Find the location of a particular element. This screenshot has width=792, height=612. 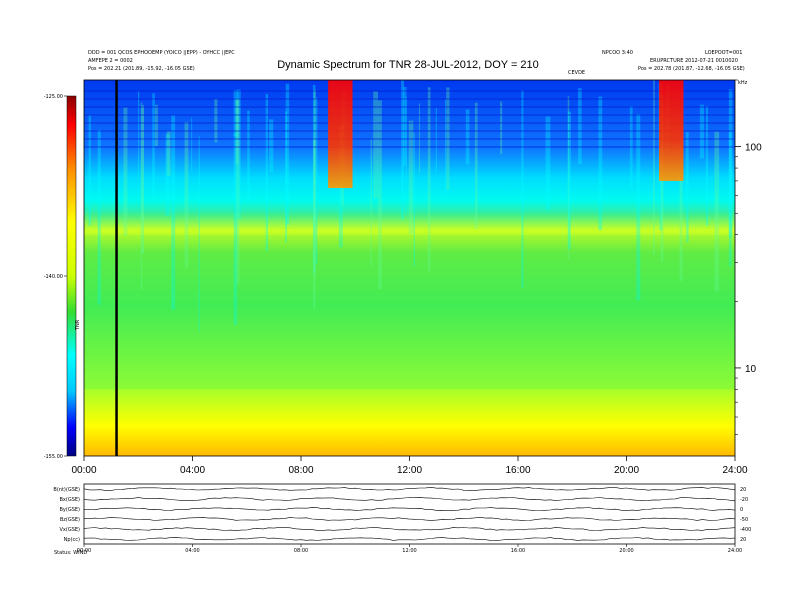

colorbar-tick-label: -155.00 is located at coordinates (53, 457).